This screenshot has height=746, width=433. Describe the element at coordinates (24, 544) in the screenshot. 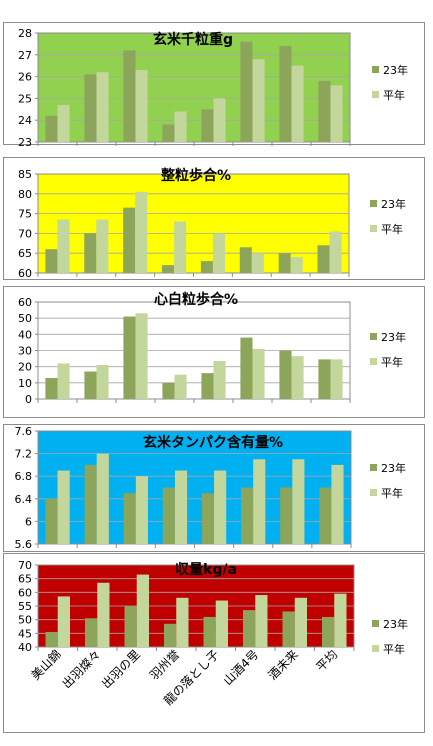

I see `y-tick-label: 5.6` at that location.